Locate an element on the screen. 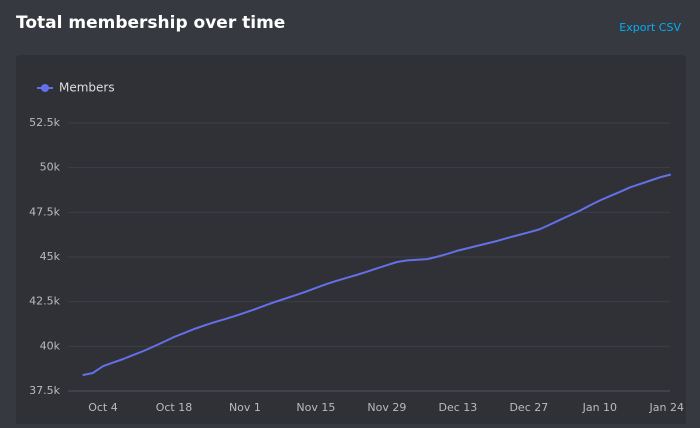 The height and width of the screenshot is (428, 700). y-tick-label: 50k is located at coordinates (50, 167).